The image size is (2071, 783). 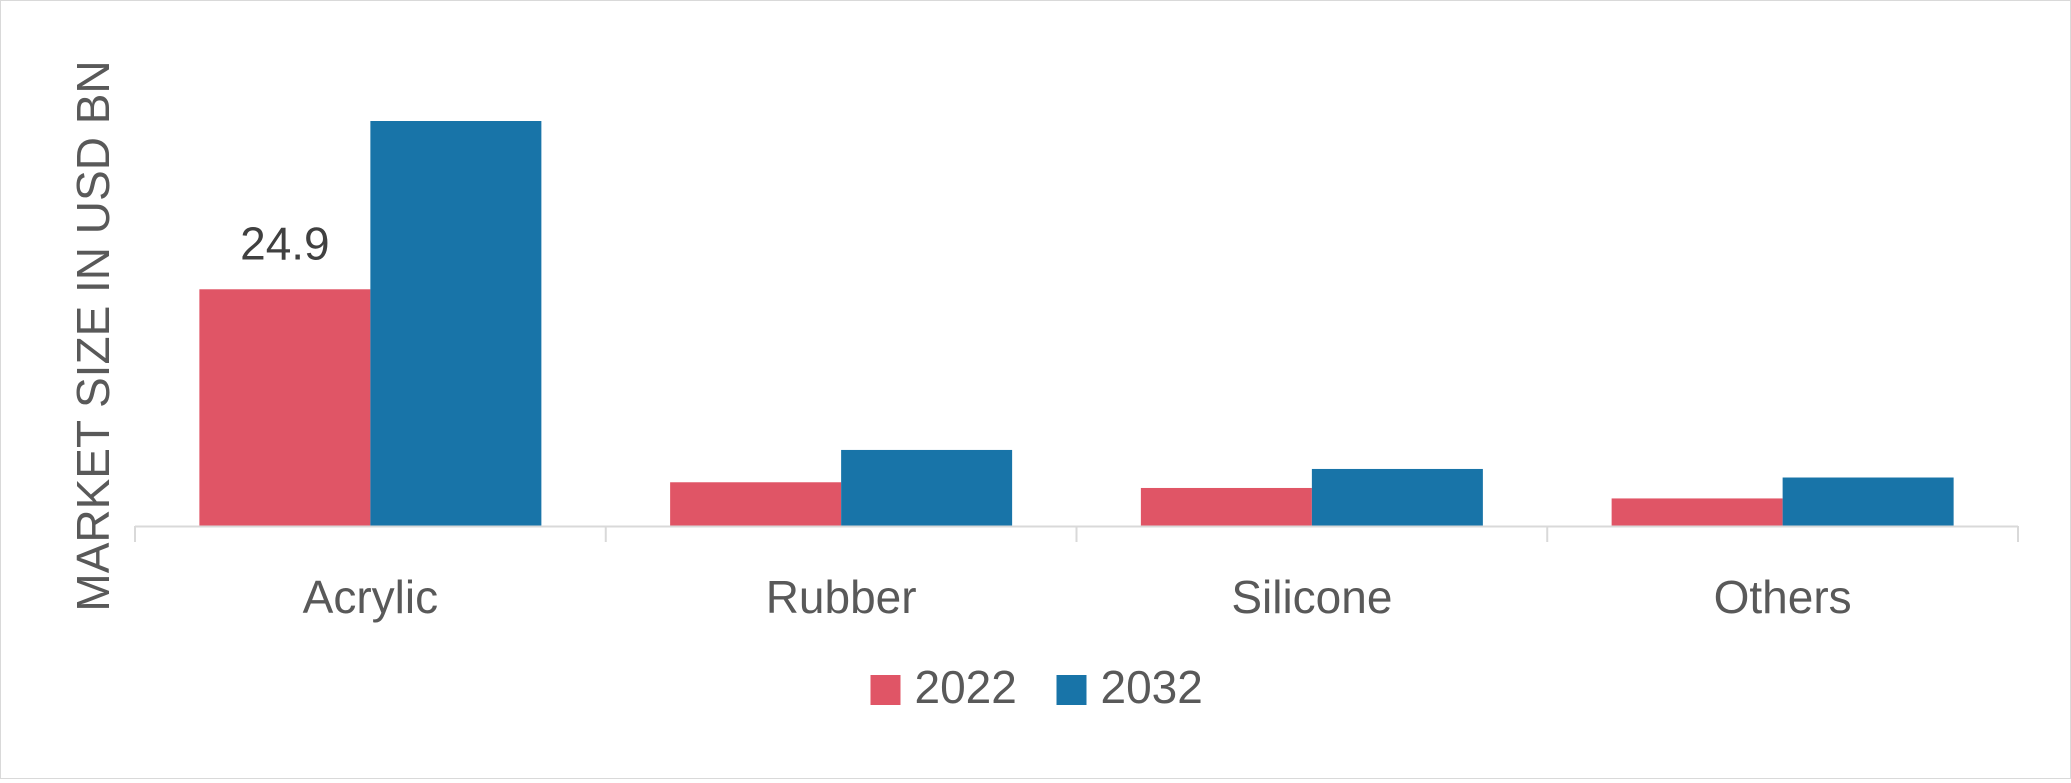 What do you see at coordinates (885, 690) in the screenshot?
I see `legend-swatch-2022` at bounding box center [885, 690].